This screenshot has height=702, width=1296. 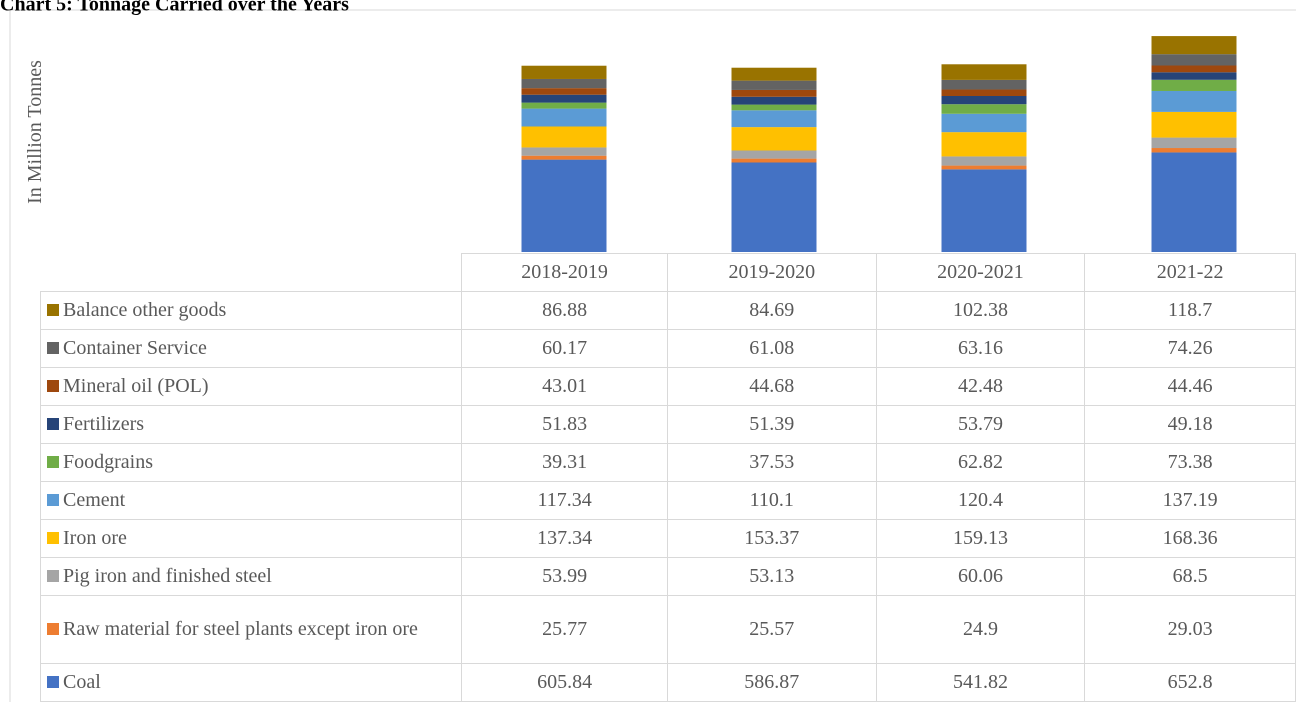 I want to click on table-header-row: 2018-2019 2019-2020 2020-2021 2021-22, so click(x=668, y=272).